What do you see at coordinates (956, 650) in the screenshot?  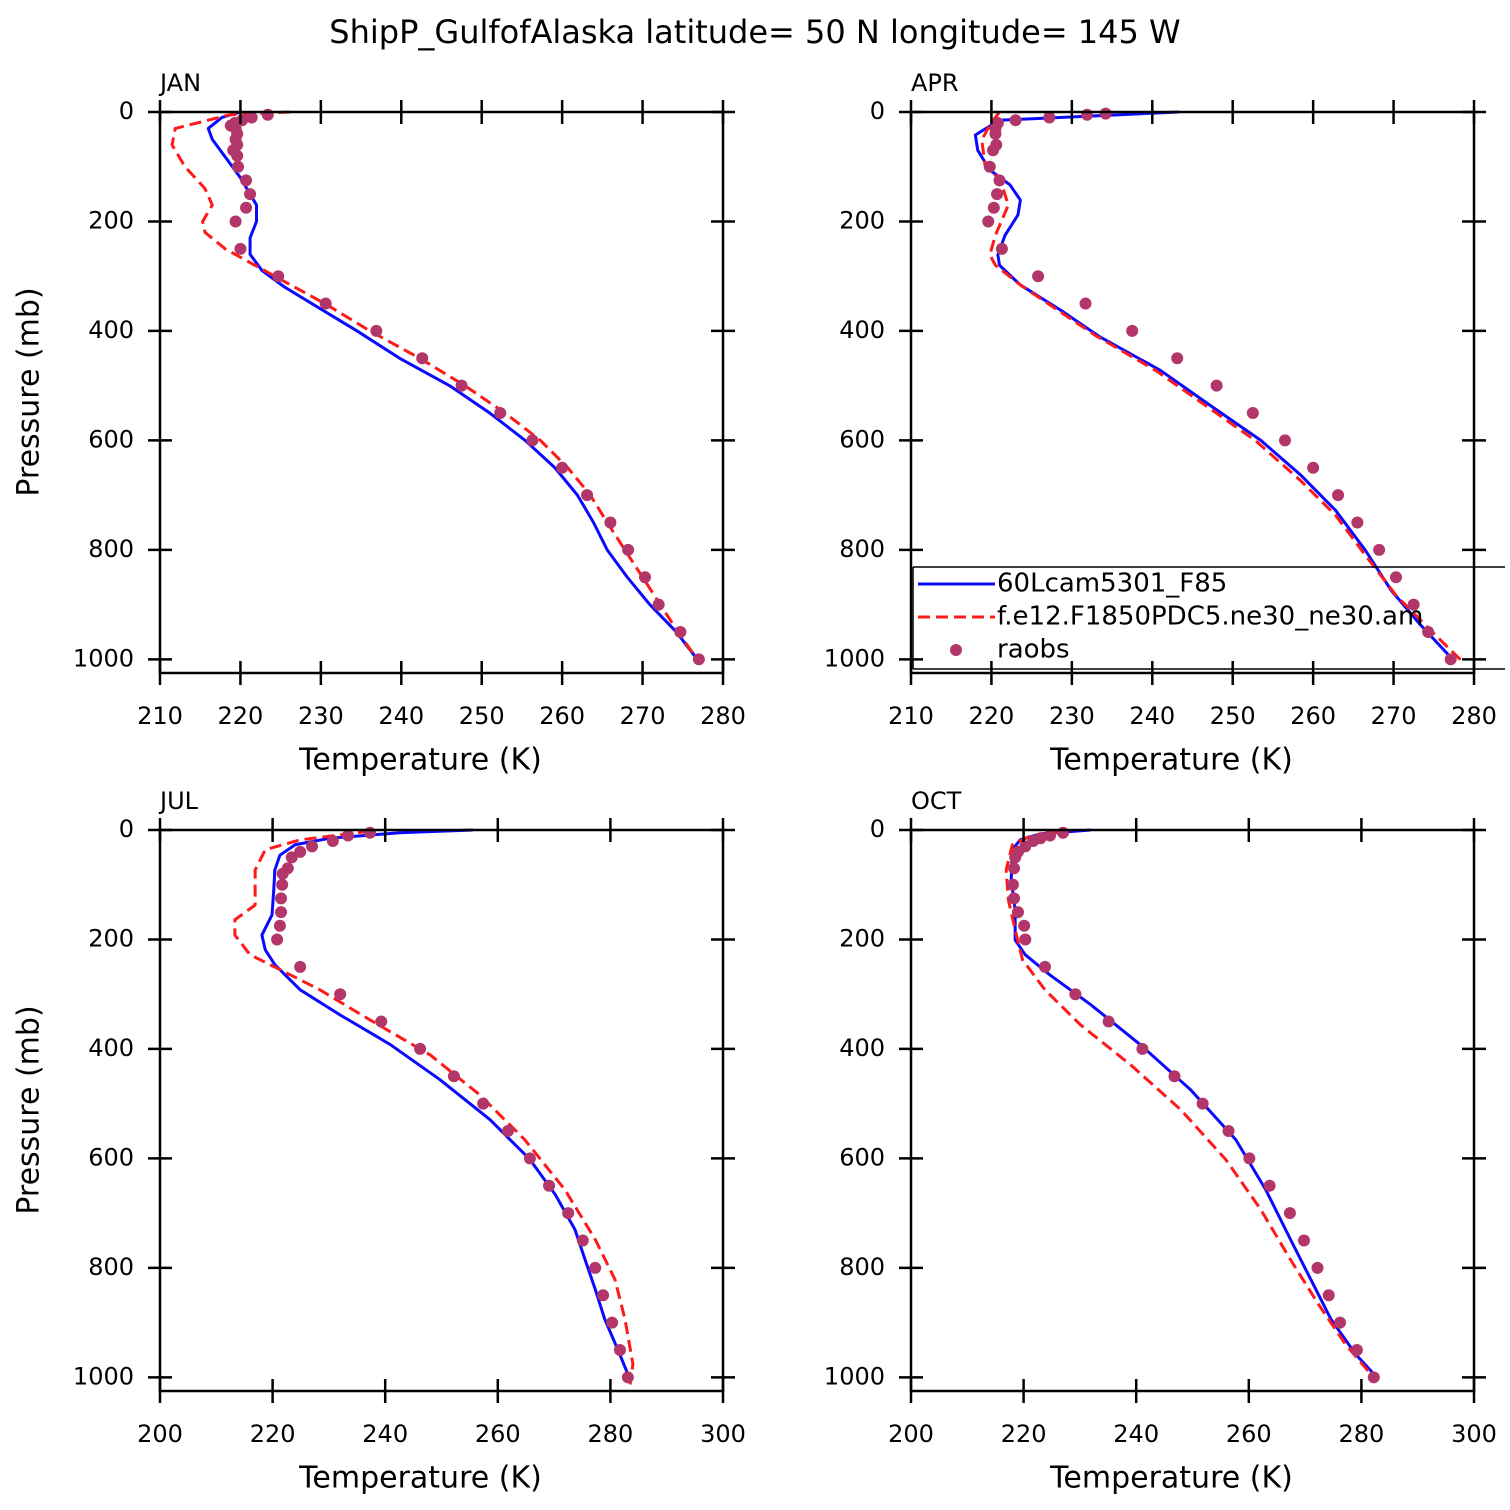 I see `legend-marker` at bounding box center [956, 650].